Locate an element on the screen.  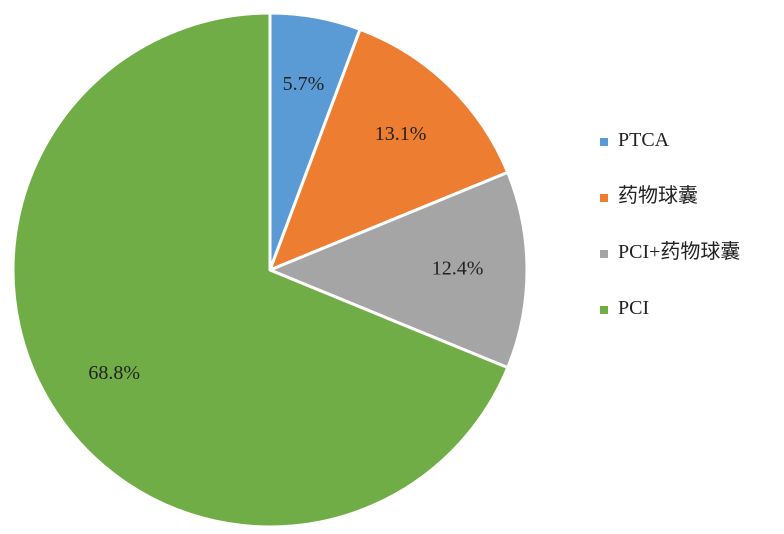
legend-label-pci-drug-balloon: PCI+药物球囊 is located at coordinates (679, 252).